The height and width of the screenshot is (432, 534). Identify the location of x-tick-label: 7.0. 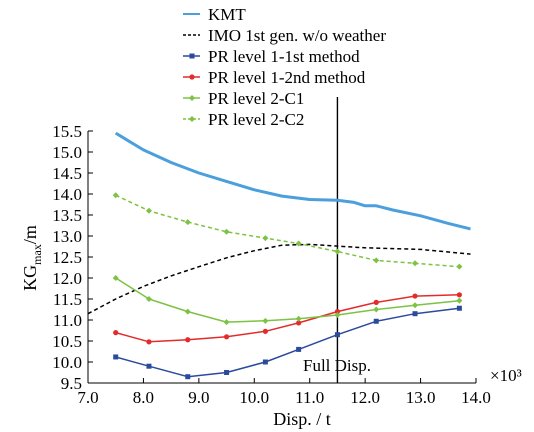
(87, 397).